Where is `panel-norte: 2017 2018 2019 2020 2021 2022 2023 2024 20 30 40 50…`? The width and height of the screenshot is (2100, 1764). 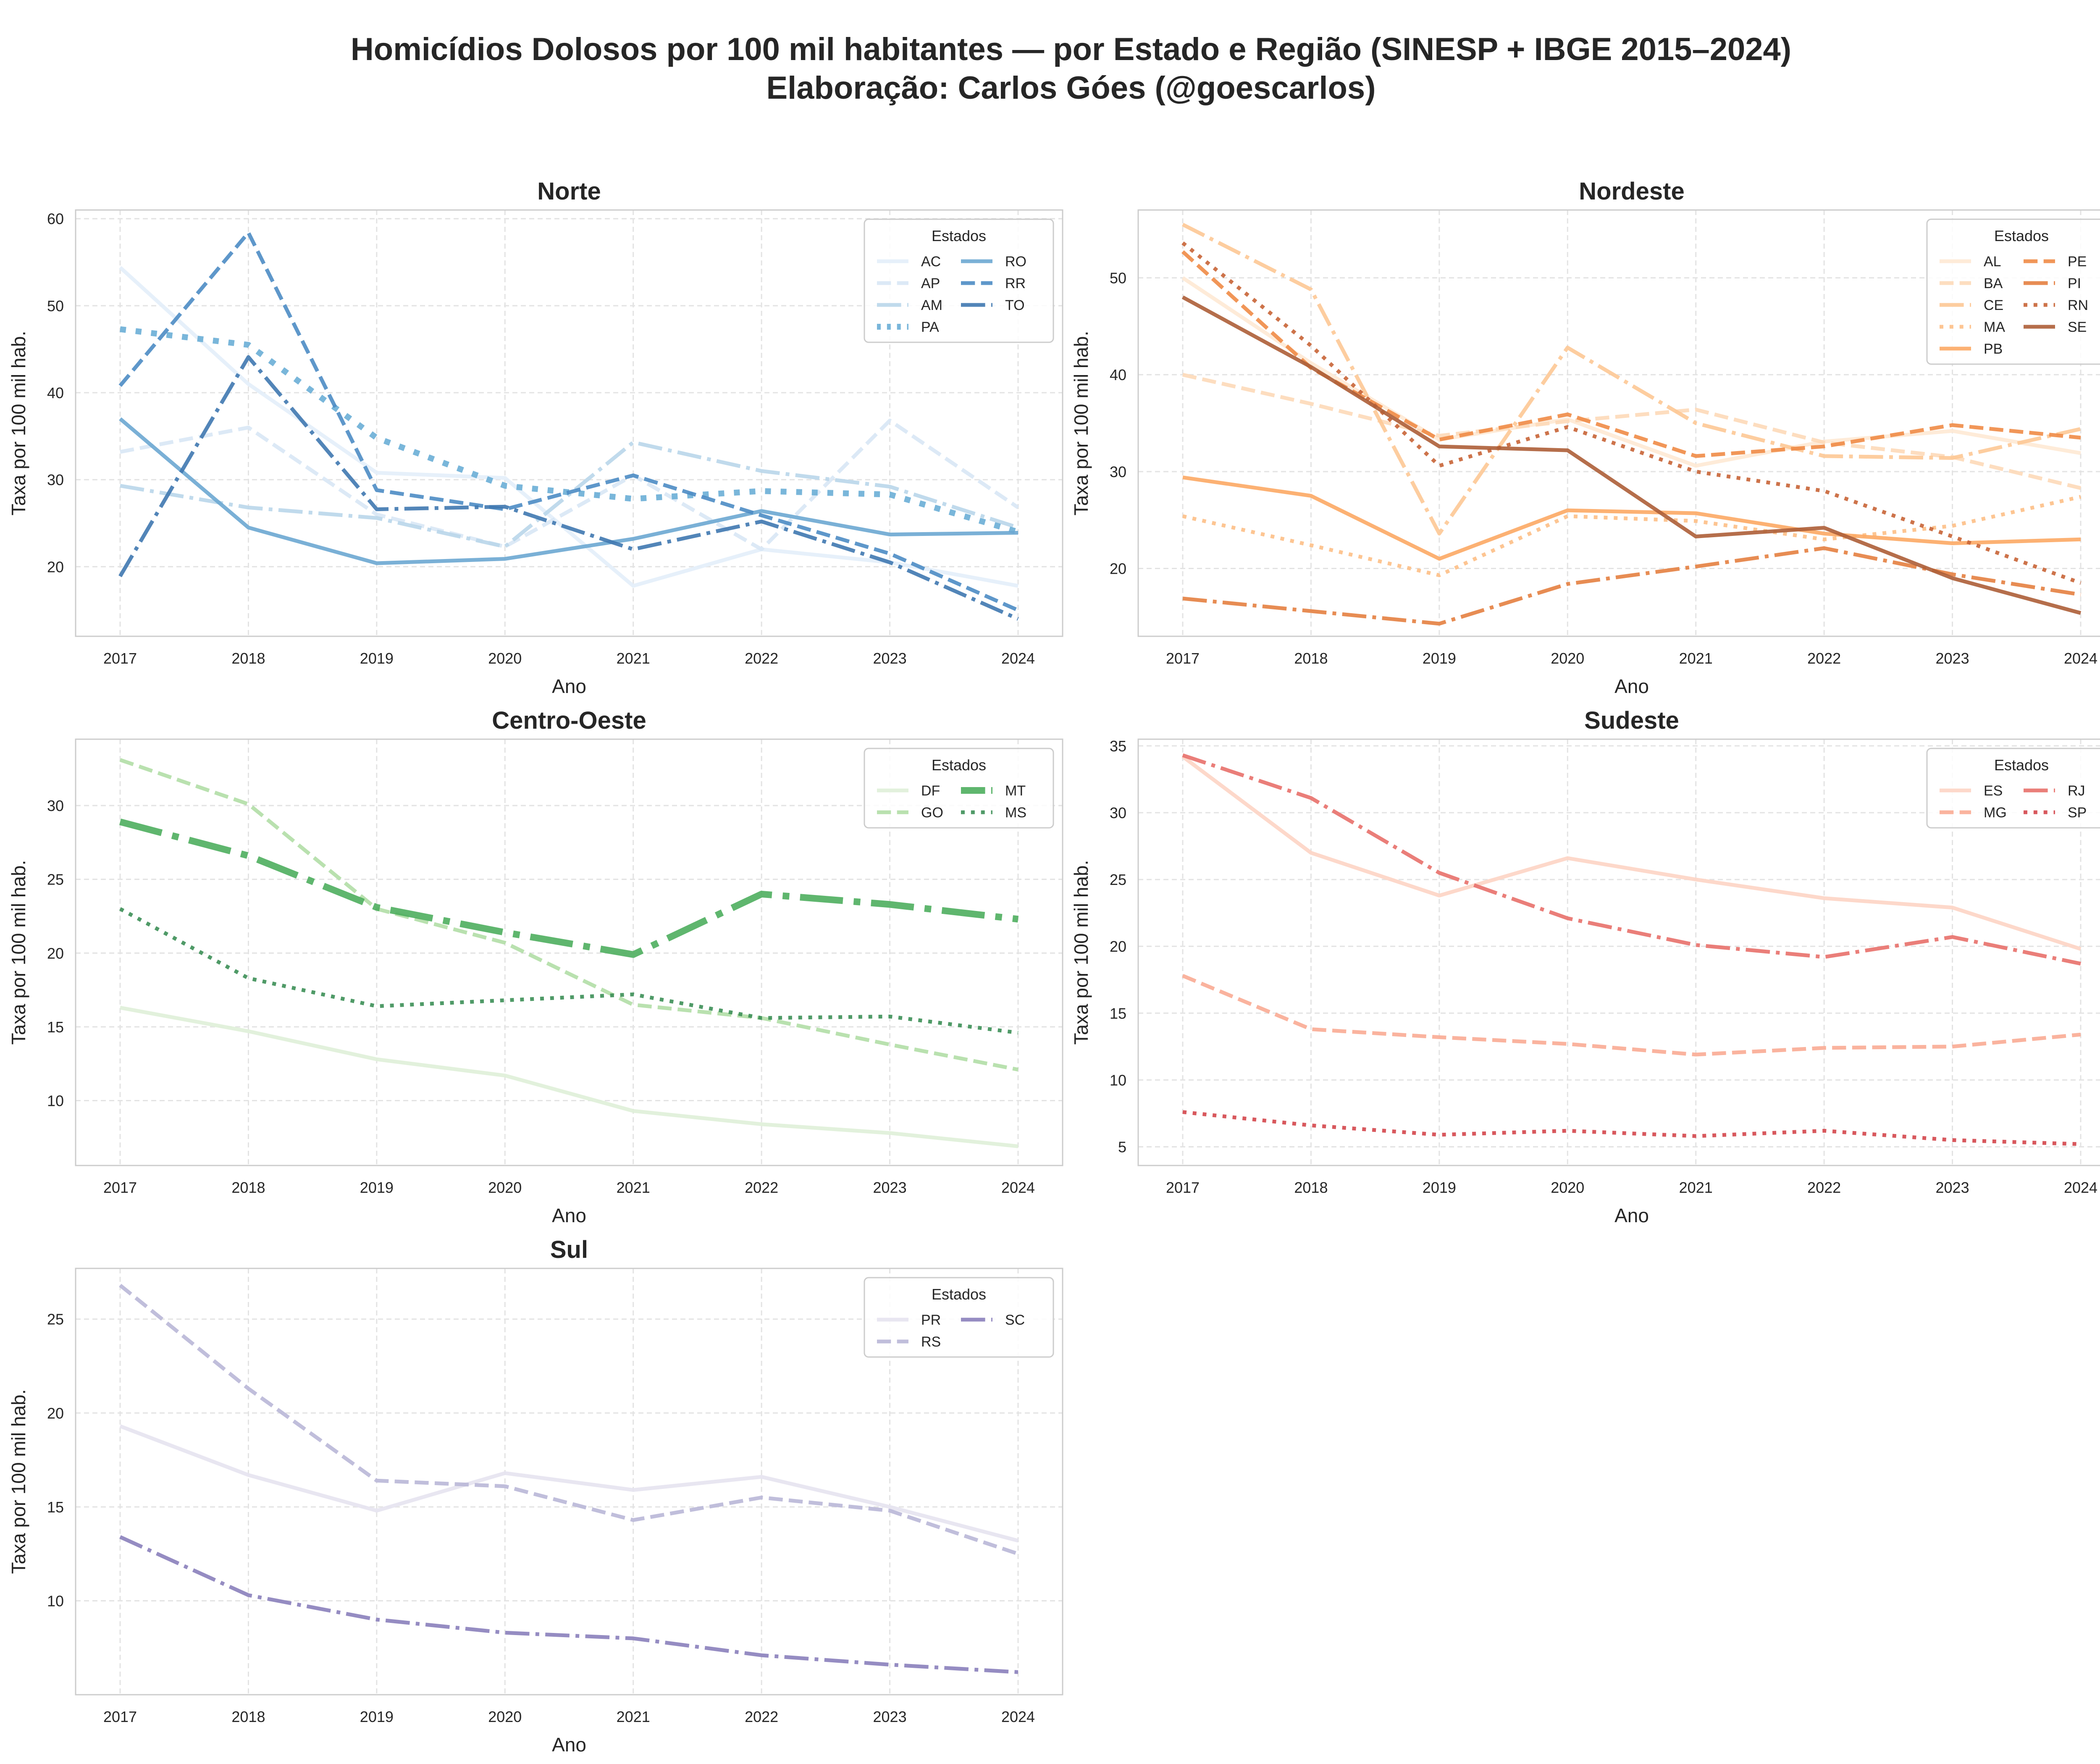 panel-norte: 2017 2018 2019 2020 2021 2022 2023 2024 20 30 40 50… is located at coordinates (535, 437).